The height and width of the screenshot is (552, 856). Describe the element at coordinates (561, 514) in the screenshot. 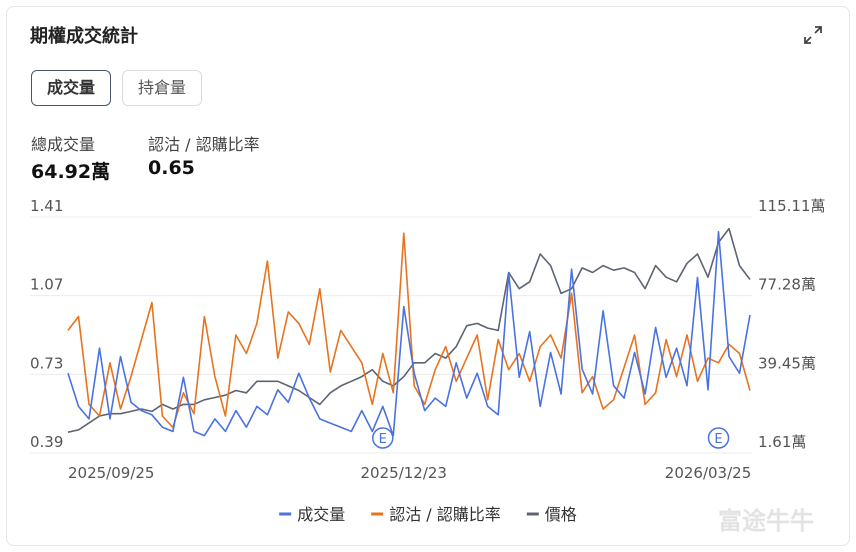

I see `legend-label: 價格` at that location.